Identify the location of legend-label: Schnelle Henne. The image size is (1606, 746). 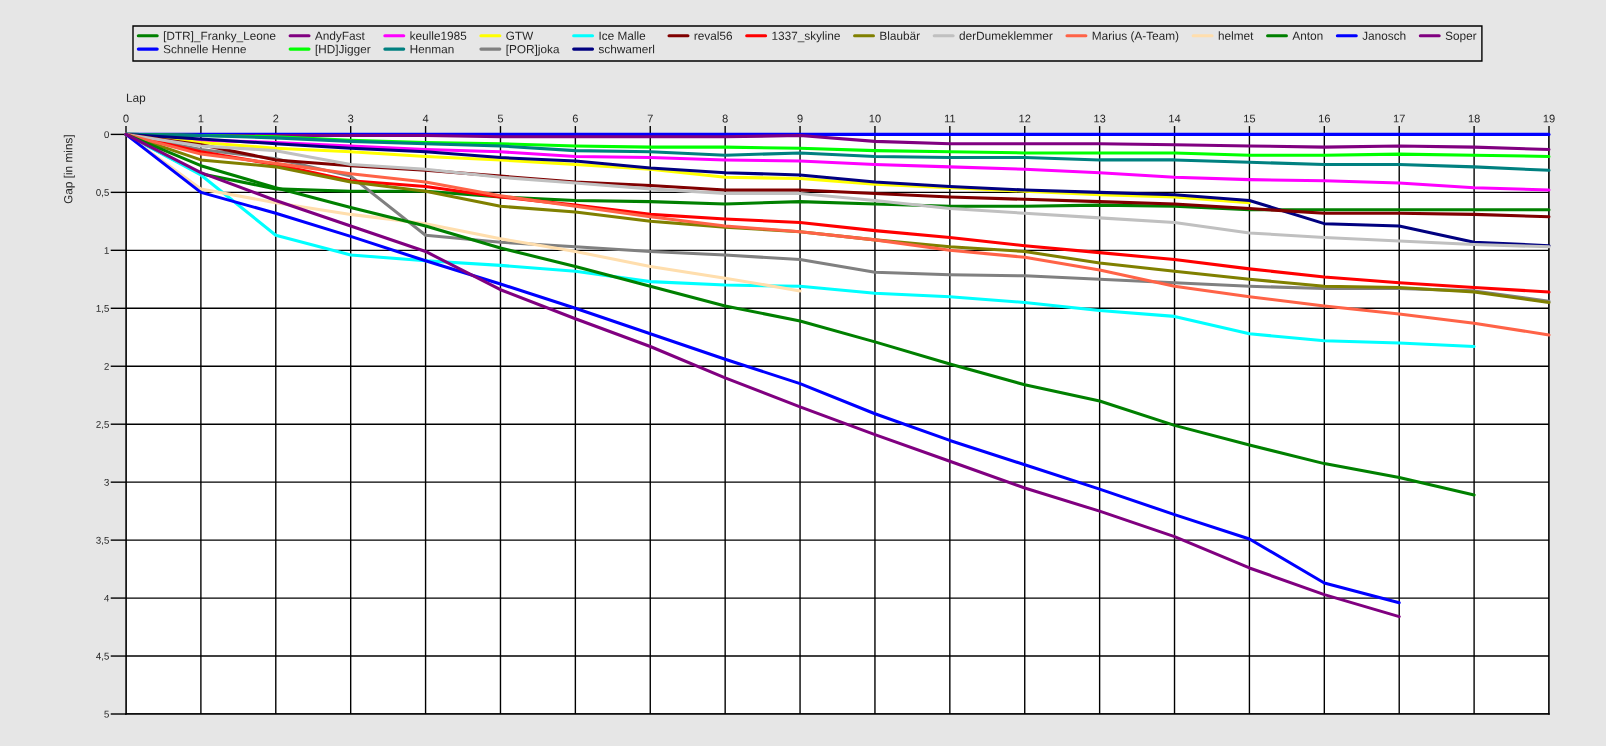
(204, 49).